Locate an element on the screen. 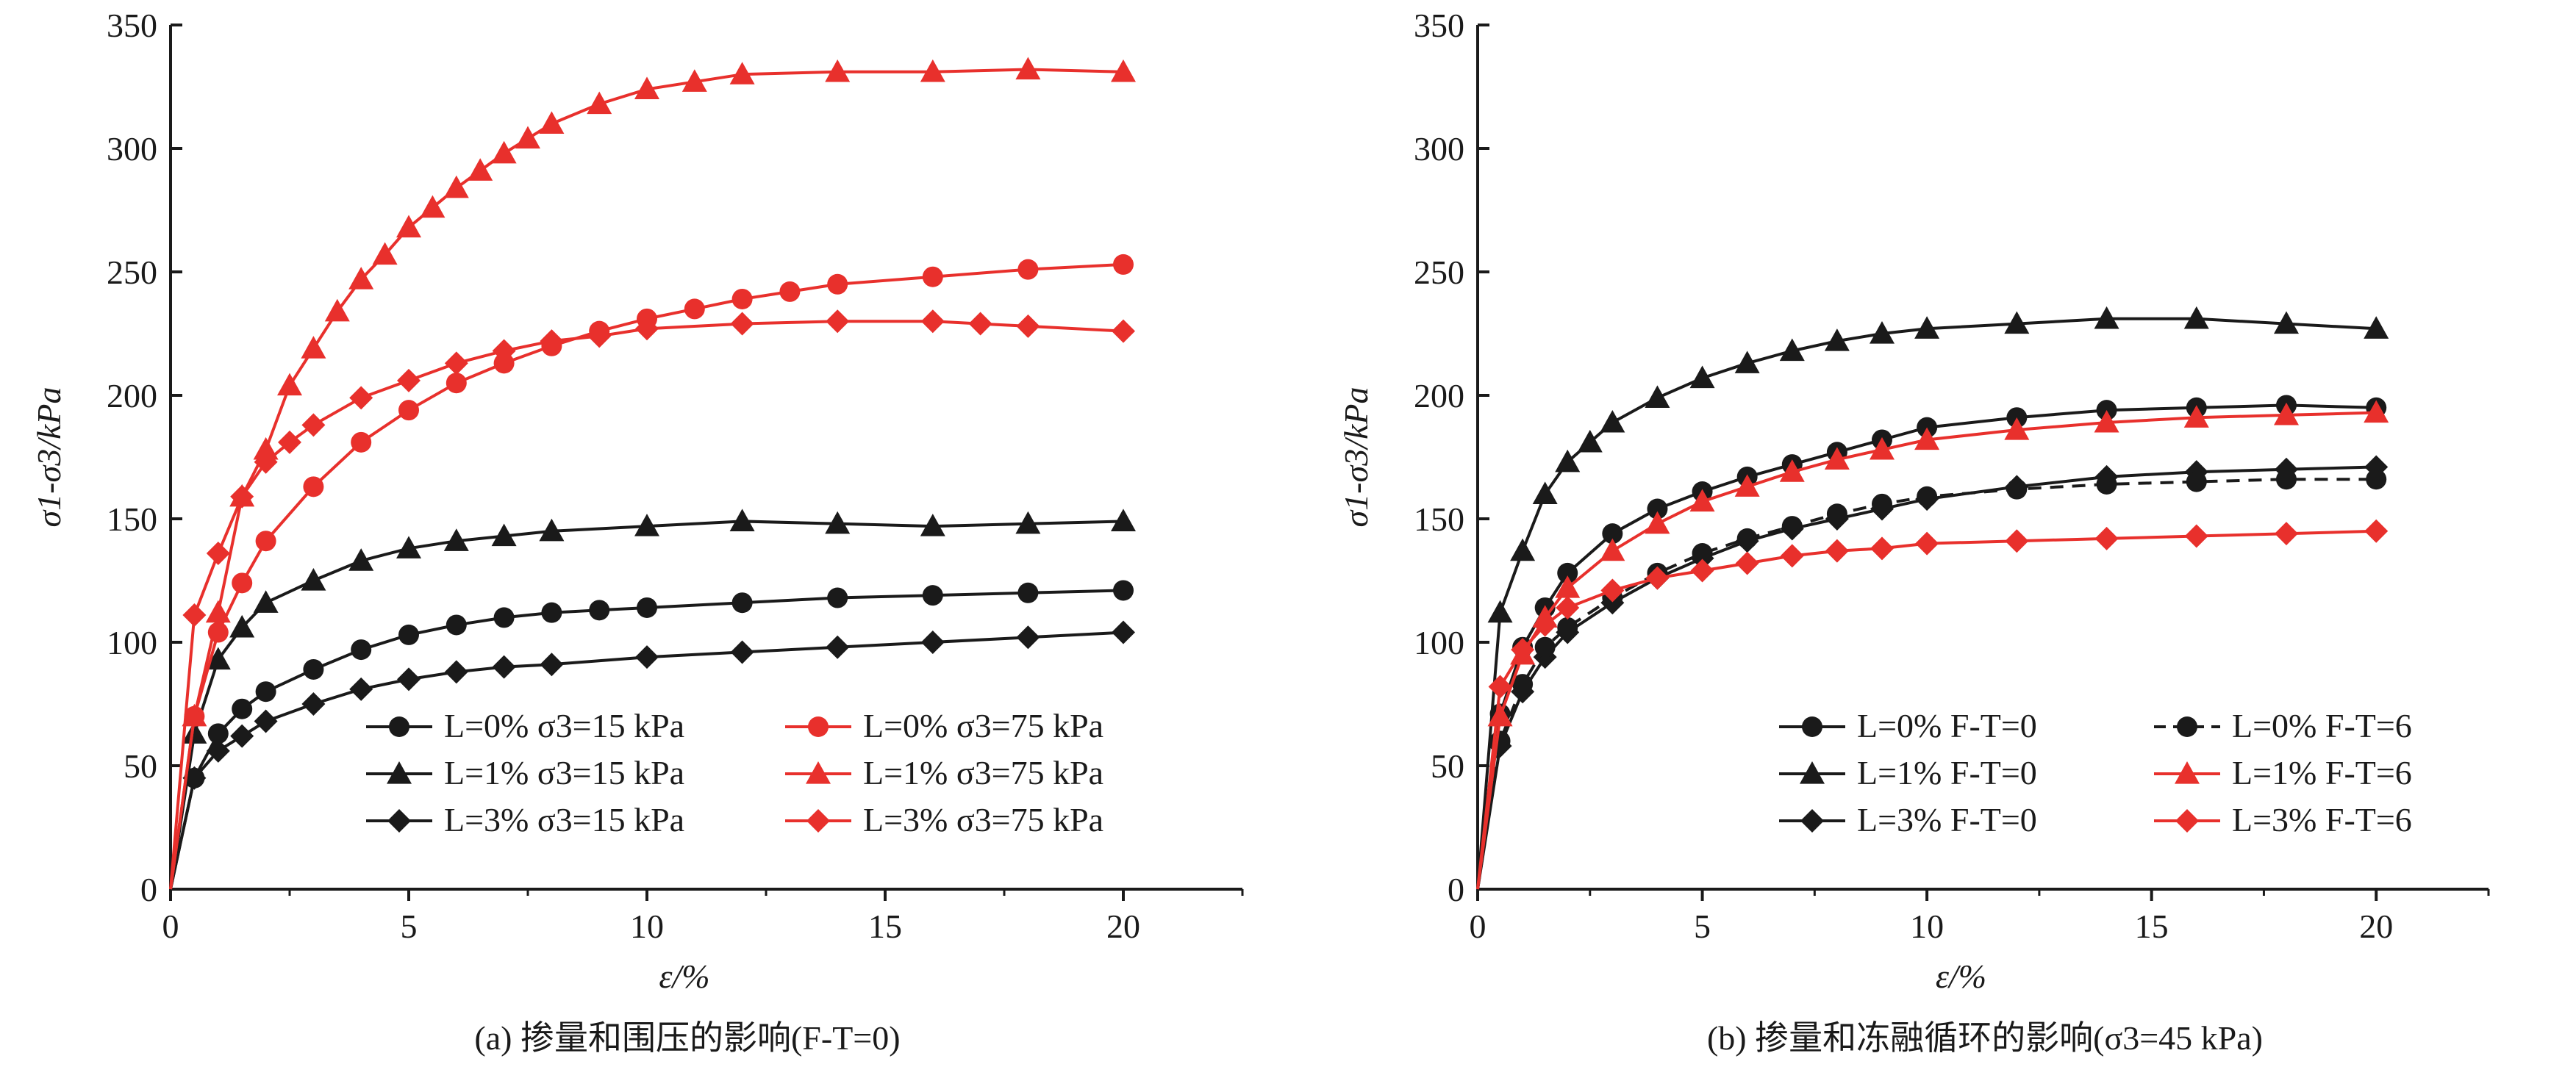 This screenshot has width=2576, height=1067. legend-entry: L=0% σ3=15 kPa is located at coordinates (525, 725).